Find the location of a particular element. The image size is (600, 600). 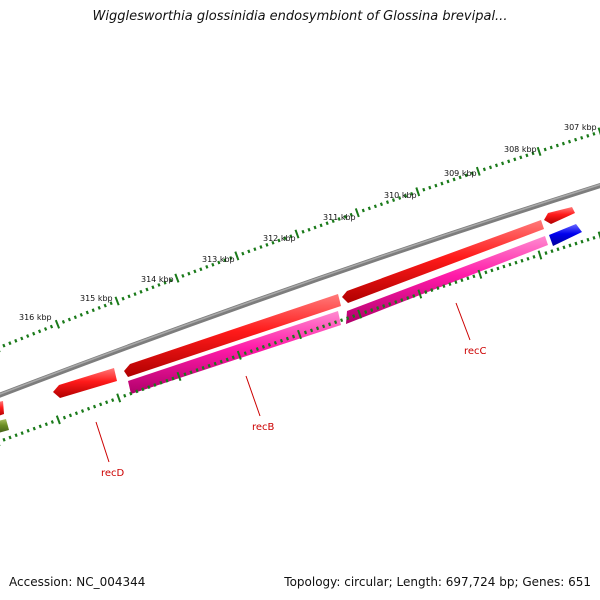

accession-text: Accession: NC_004344 is located at coordinates (77, 582).